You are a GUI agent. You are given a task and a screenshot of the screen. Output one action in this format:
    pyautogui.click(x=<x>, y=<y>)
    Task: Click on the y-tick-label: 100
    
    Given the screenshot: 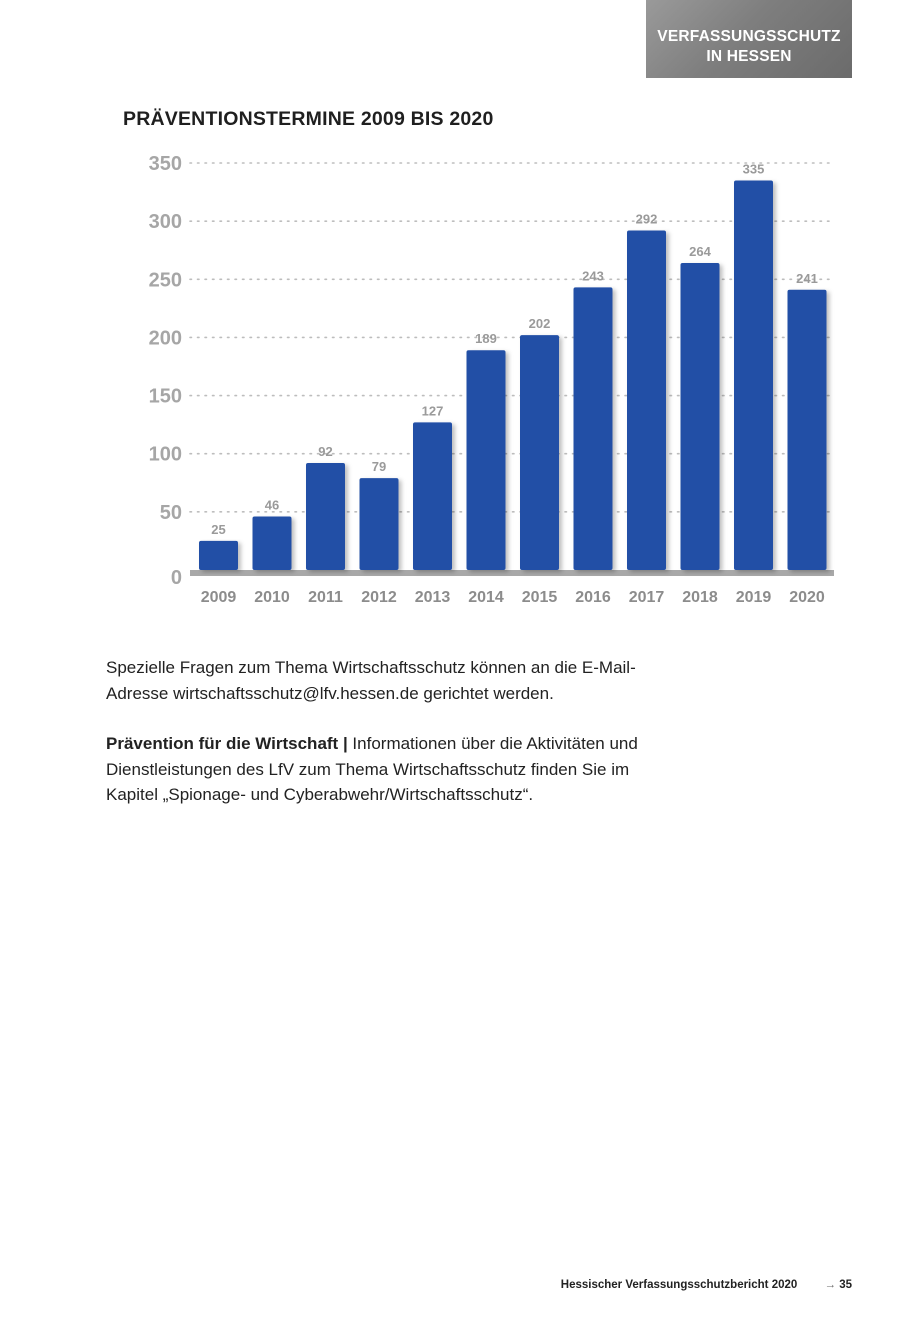 What is the action you would take?
    pyautogui.click(x=165, y=455)
    